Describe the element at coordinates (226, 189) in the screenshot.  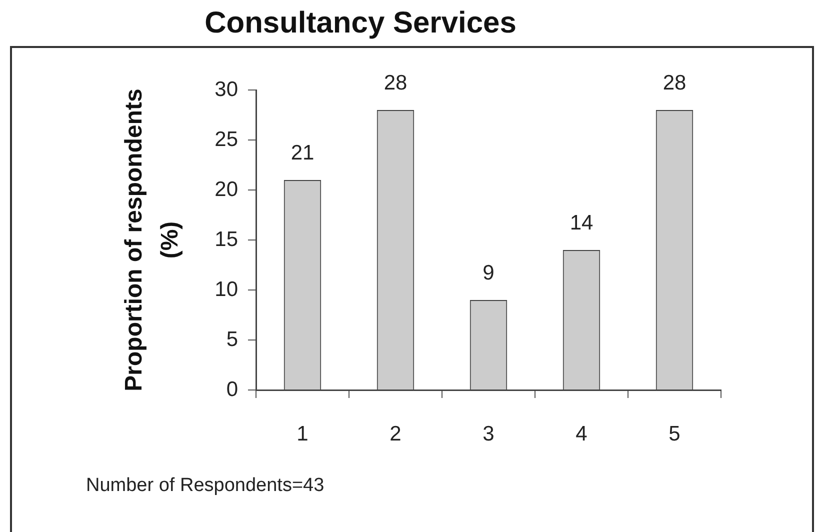
I see `y-tick-label: 20` at that location.